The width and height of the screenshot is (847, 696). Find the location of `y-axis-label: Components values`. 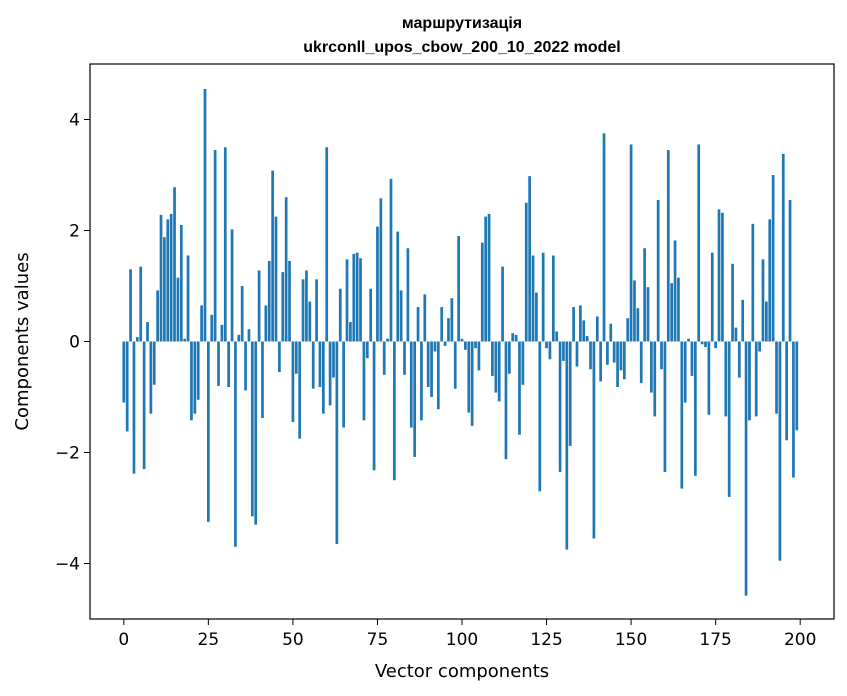

y-axis-label: Components values is located at coordinates (22, 341).